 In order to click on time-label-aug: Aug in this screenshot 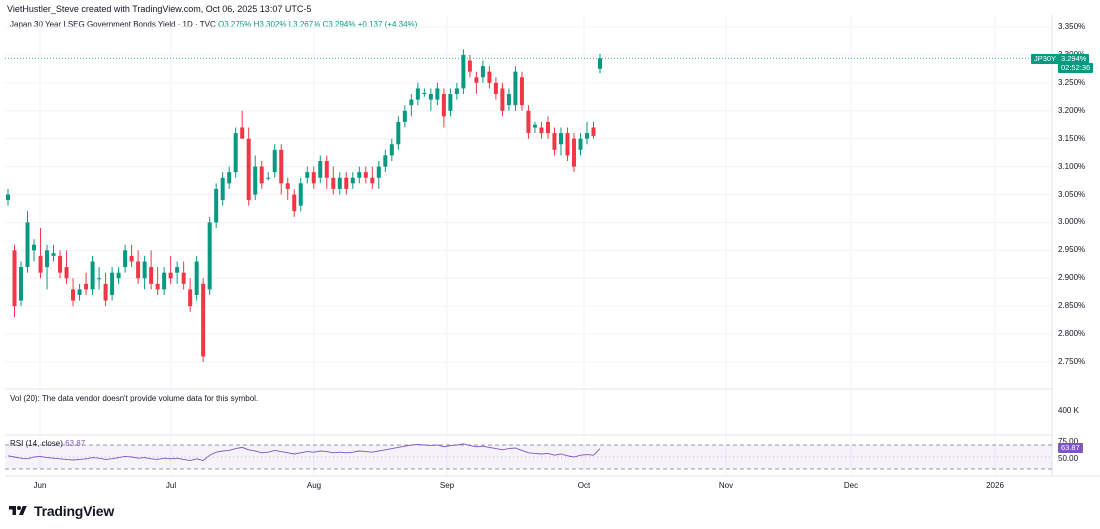, I will do `click(314, 485)`.